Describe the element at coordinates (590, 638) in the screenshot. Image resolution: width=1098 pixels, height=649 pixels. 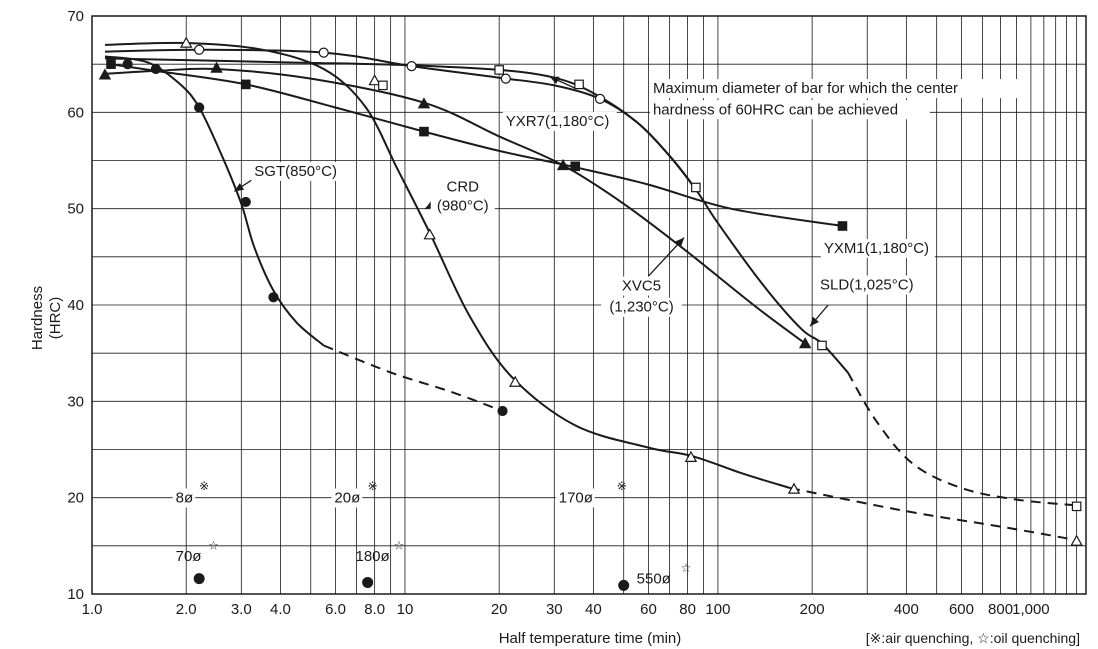
I see `x-axis-label: Half temperature time (min)` at that location.